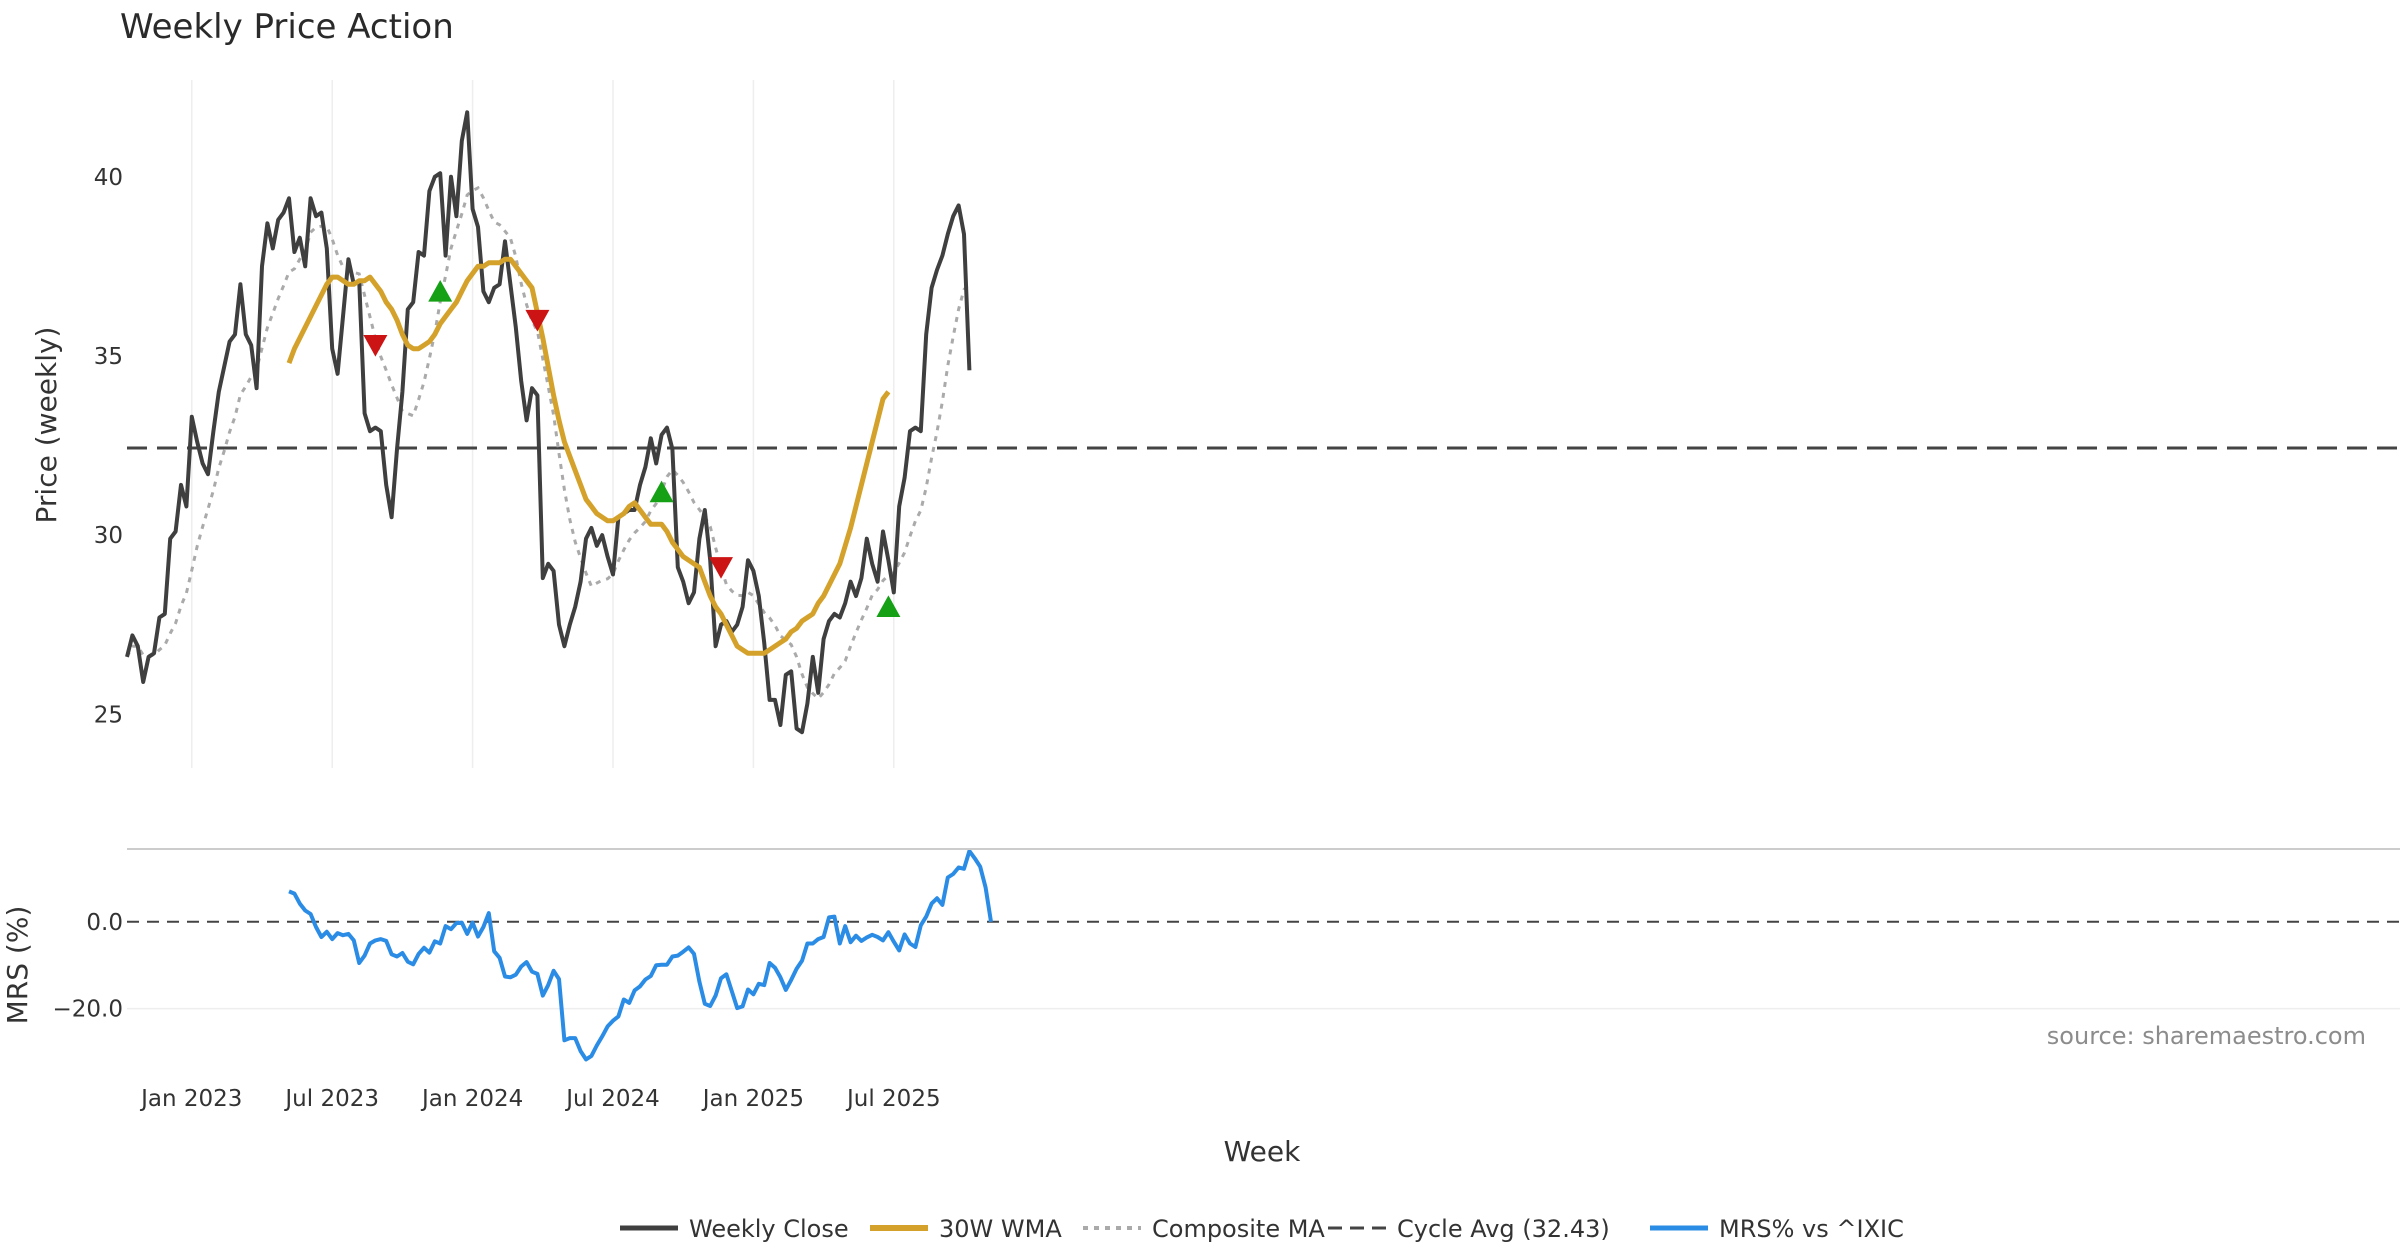  I want to click on legend-label-close: Weekly Close, so click(769, 1229).